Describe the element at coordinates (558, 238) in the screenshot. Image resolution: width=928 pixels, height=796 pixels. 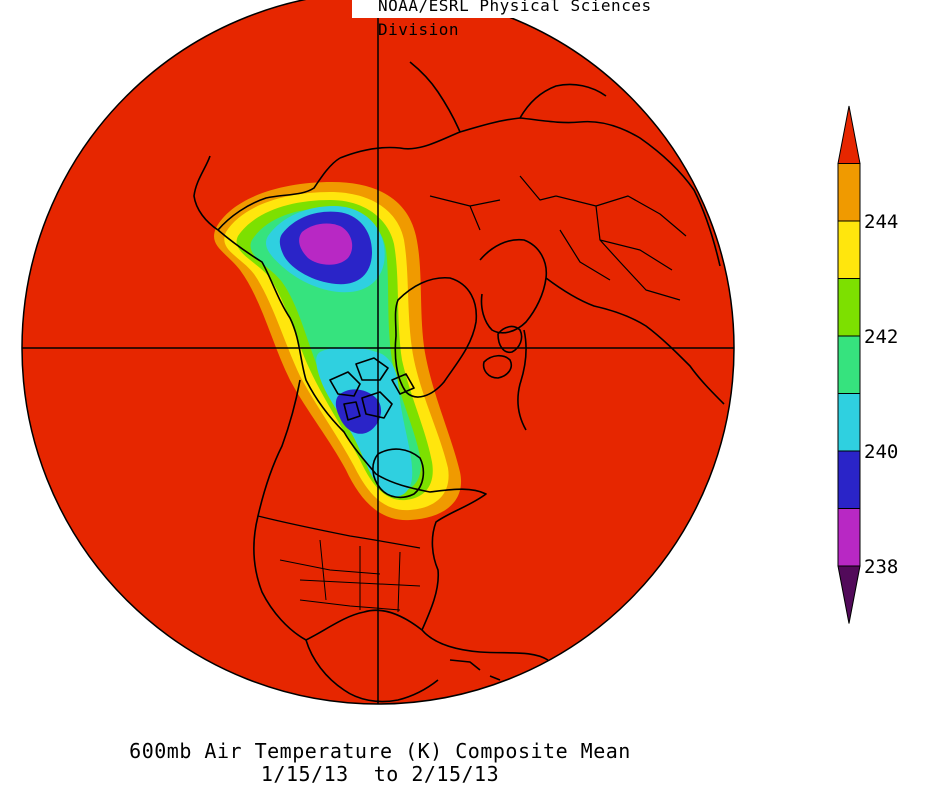
I see `country-borders` at that location.